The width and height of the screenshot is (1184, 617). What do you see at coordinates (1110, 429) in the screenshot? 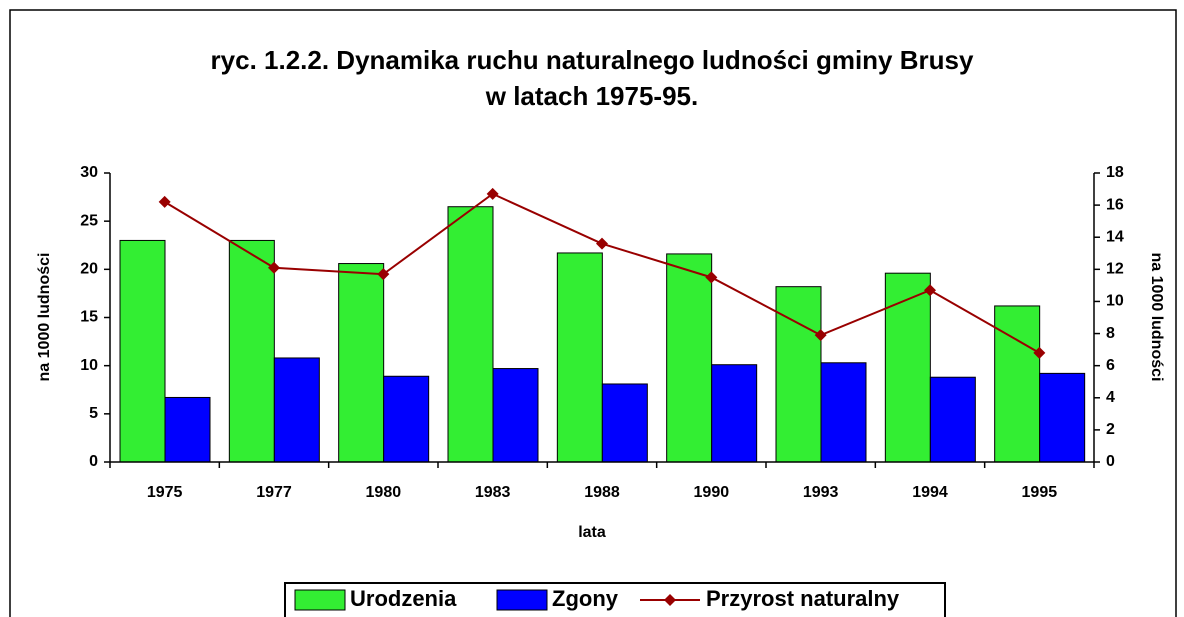
I see `y2-tick-label: 2` at bounding box center [1110, 429].